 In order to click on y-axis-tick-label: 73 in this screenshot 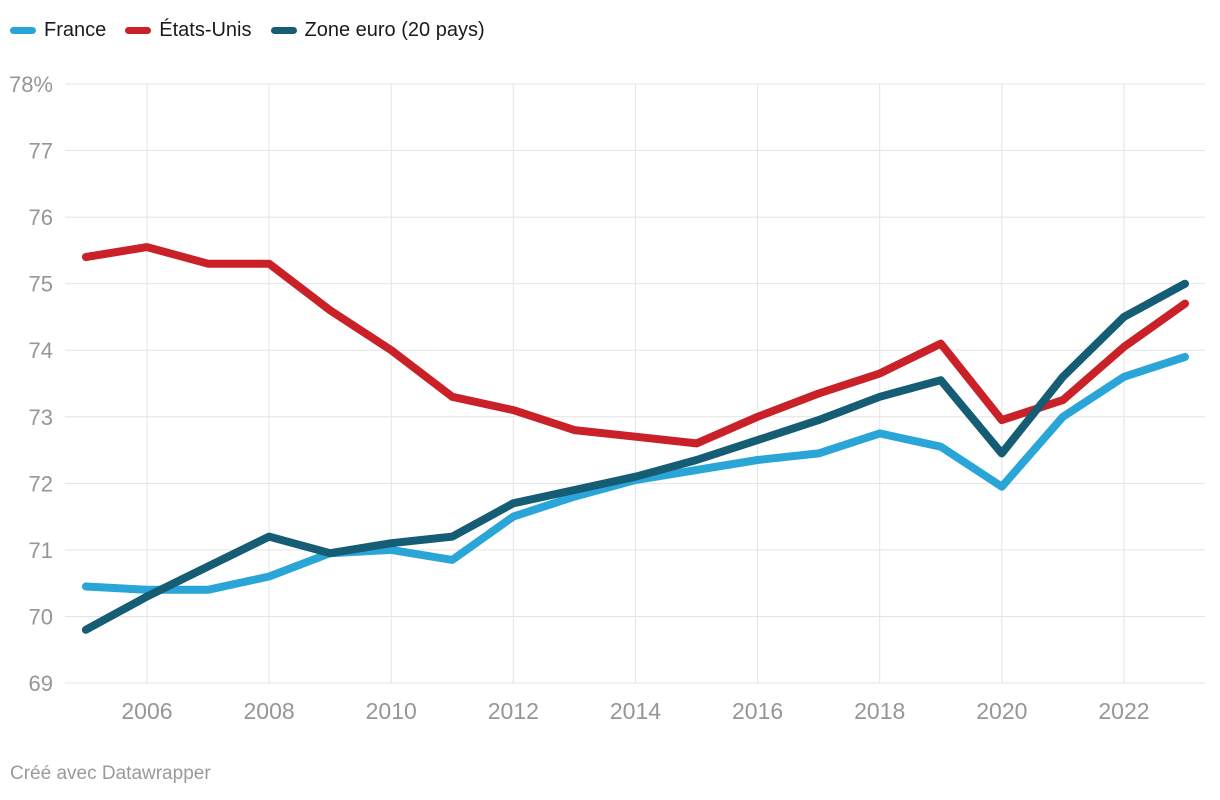, I will do `click(41, 417)`.